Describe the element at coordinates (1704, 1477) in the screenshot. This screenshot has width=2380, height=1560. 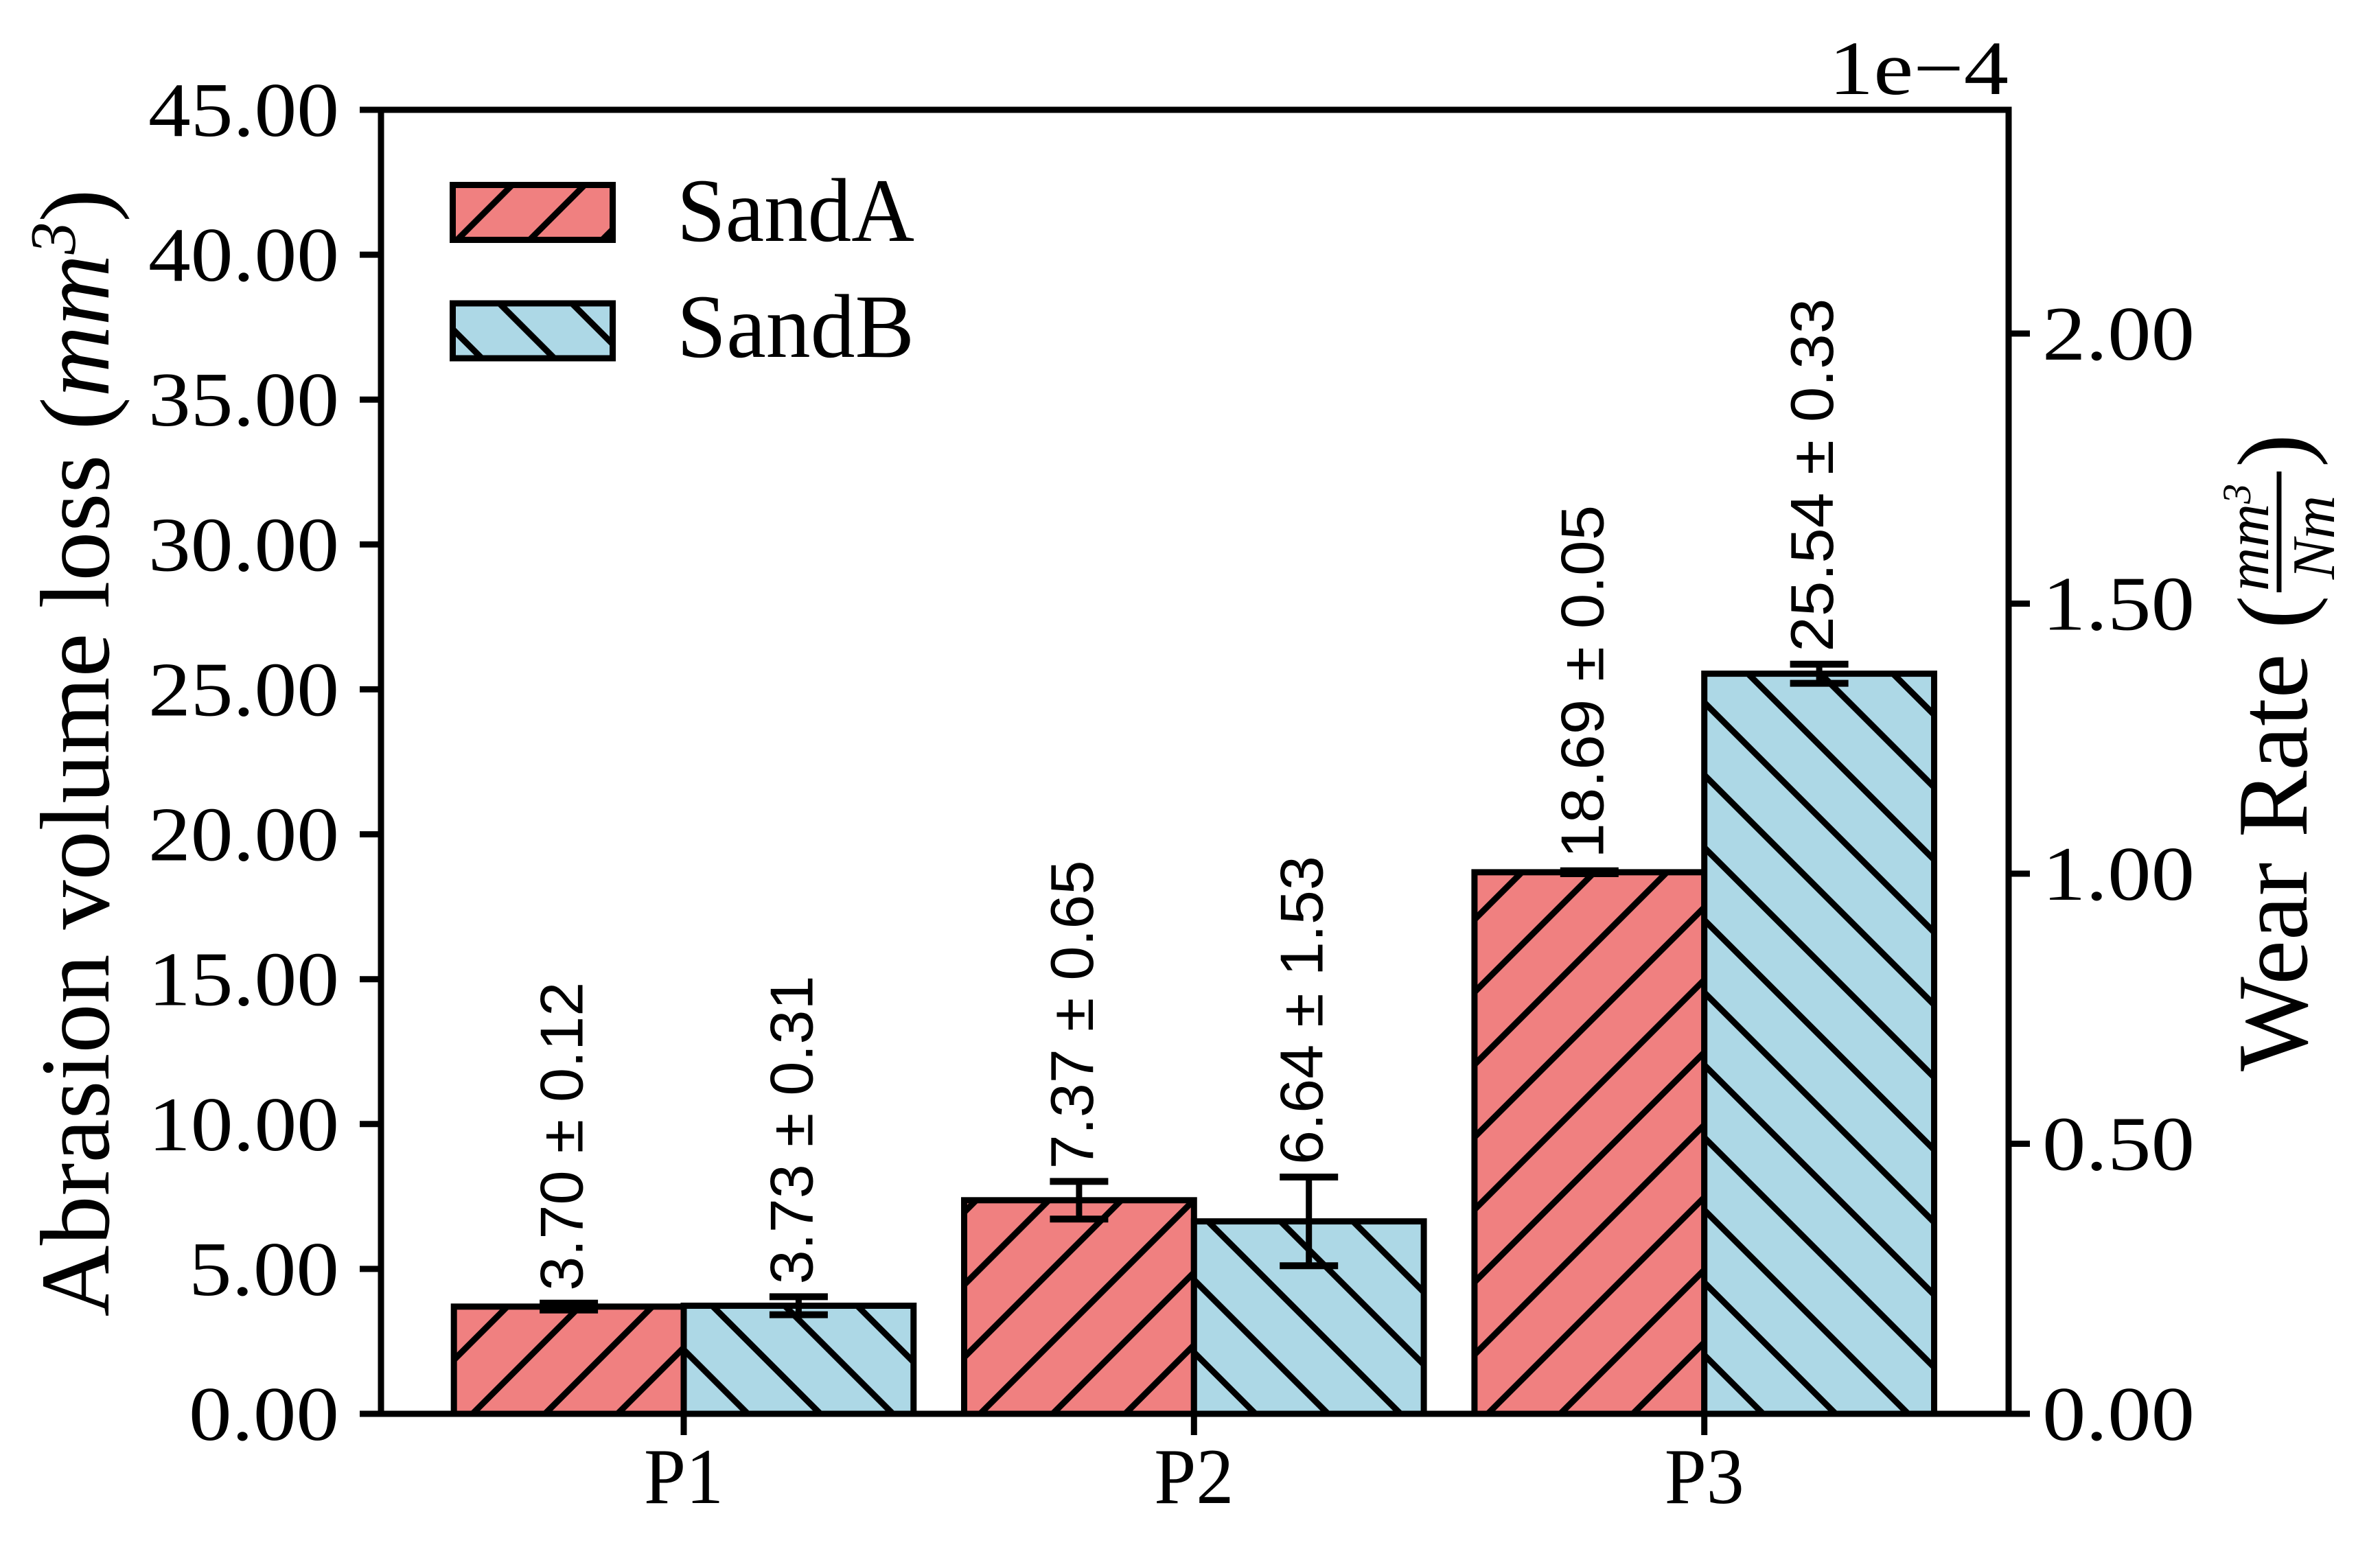
I see `svg-text: P3` at that location.